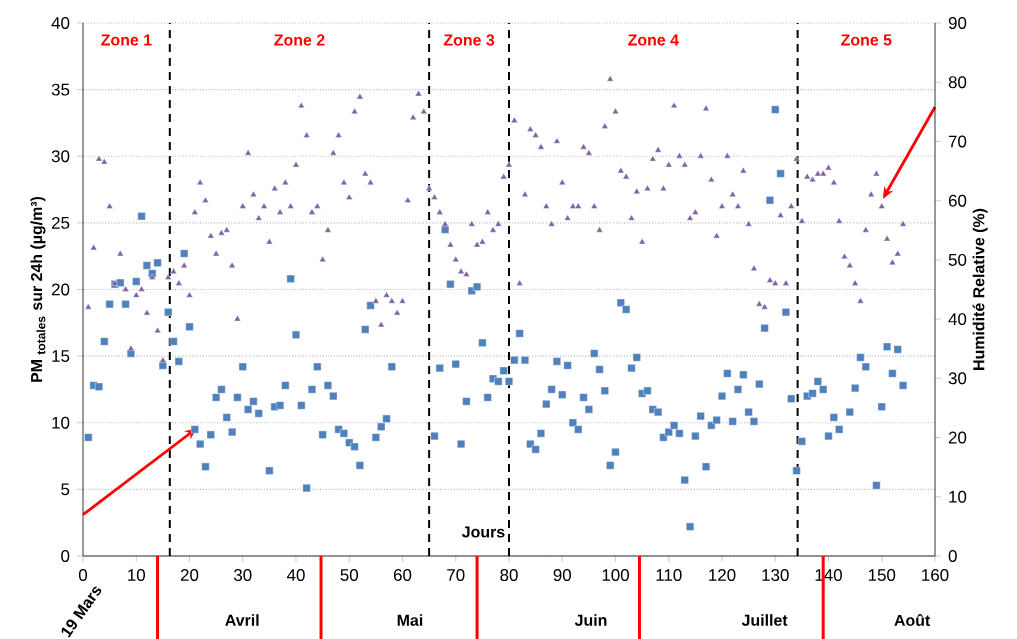 This screenshot has width=1017, height=639. What do you see at coordinates (957, 378) in the screenshot?
I see `y2-tick-label: 30` at bounding box center [957, 378].